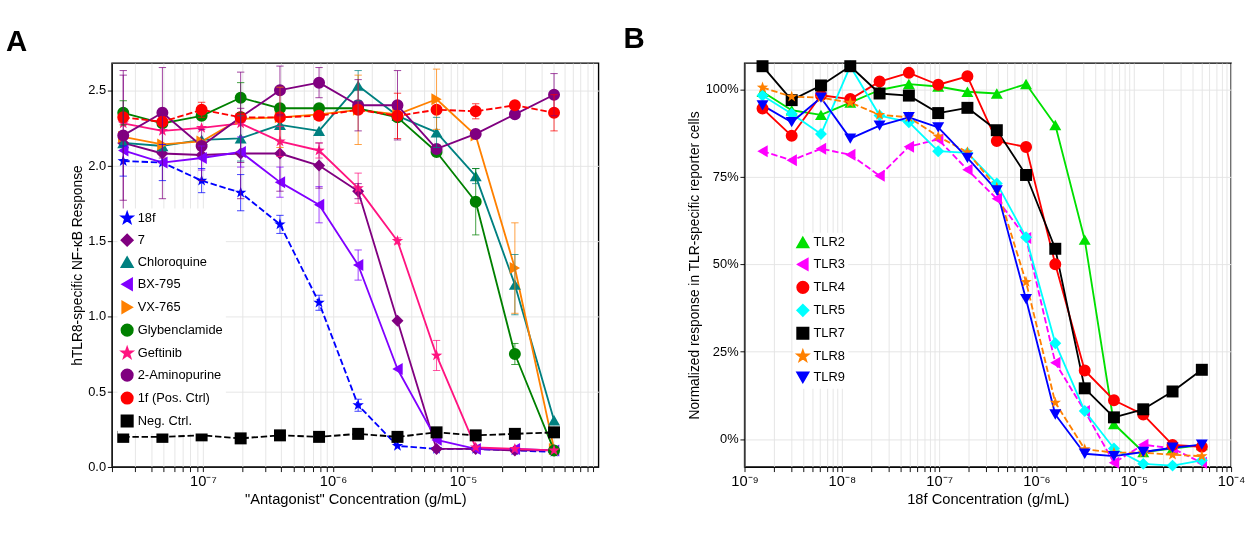 The image size is (1255, 546). Describe the element at coordinates (141, 239) in the screenshot. I see `legend-label: 7` at that location.